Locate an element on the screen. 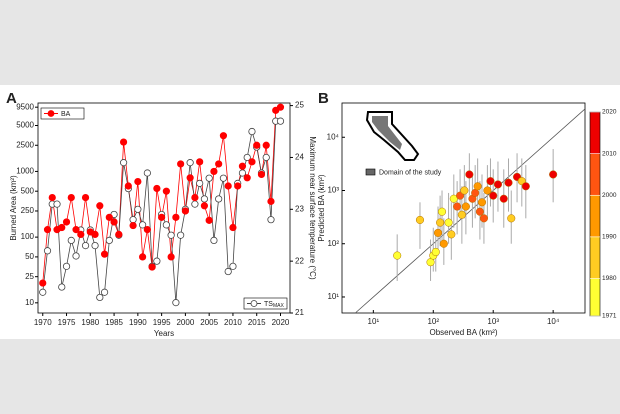 This screenshot has height=414, width=620. y-tick-label: 10⁴ is located at coordinates (333, 136).